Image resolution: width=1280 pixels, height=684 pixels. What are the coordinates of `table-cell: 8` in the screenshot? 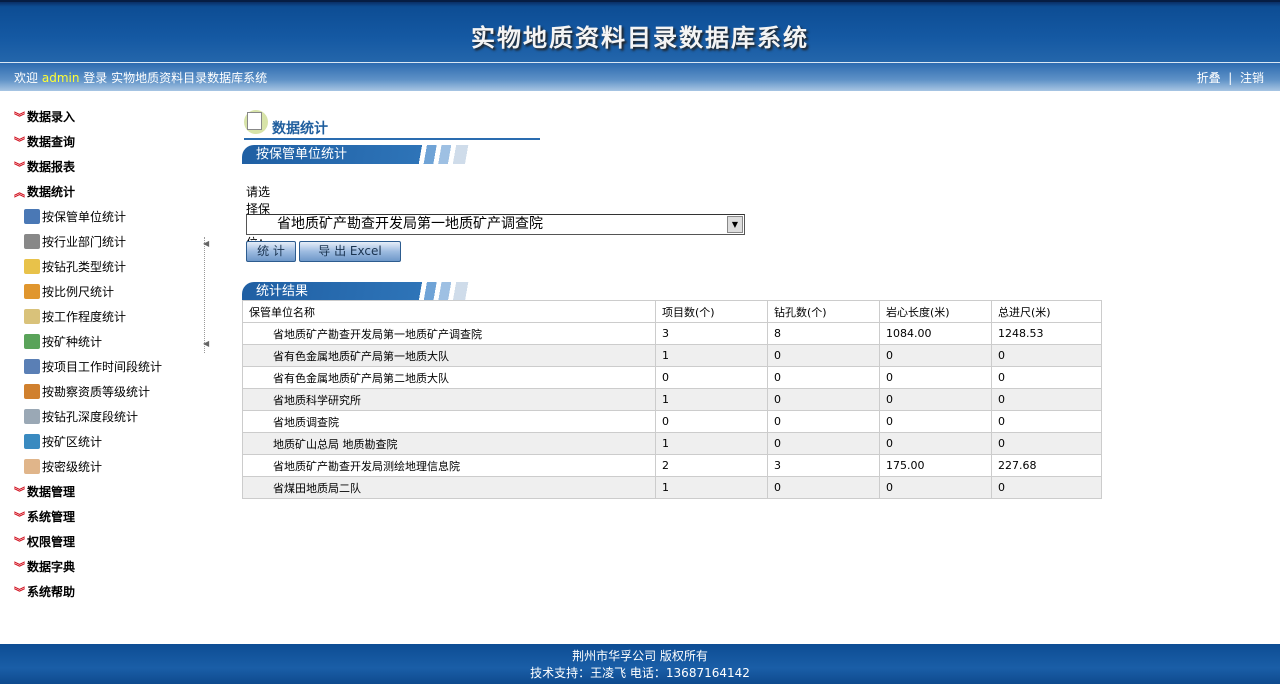 It's located at (823, 333).